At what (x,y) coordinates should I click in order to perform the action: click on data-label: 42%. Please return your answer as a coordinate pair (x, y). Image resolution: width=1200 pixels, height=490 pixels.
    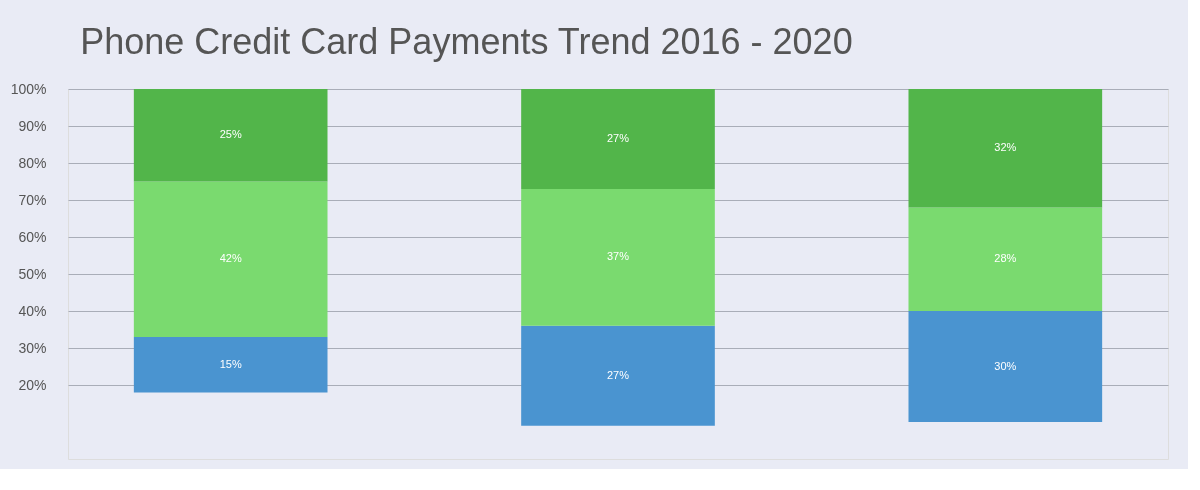
    Looking at the image, I should click on (230, 258).